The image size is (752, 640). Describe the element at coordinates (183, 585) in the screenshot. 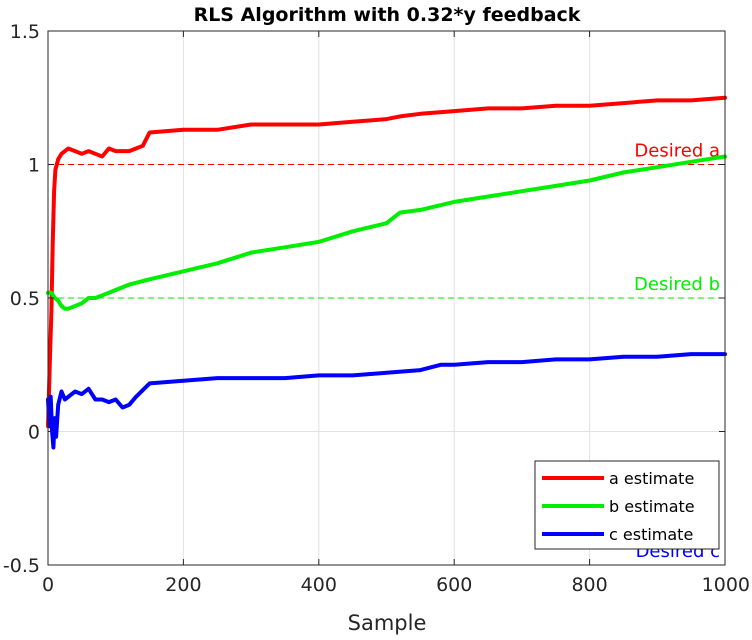

I see `x-tick-label: 200` at that location.